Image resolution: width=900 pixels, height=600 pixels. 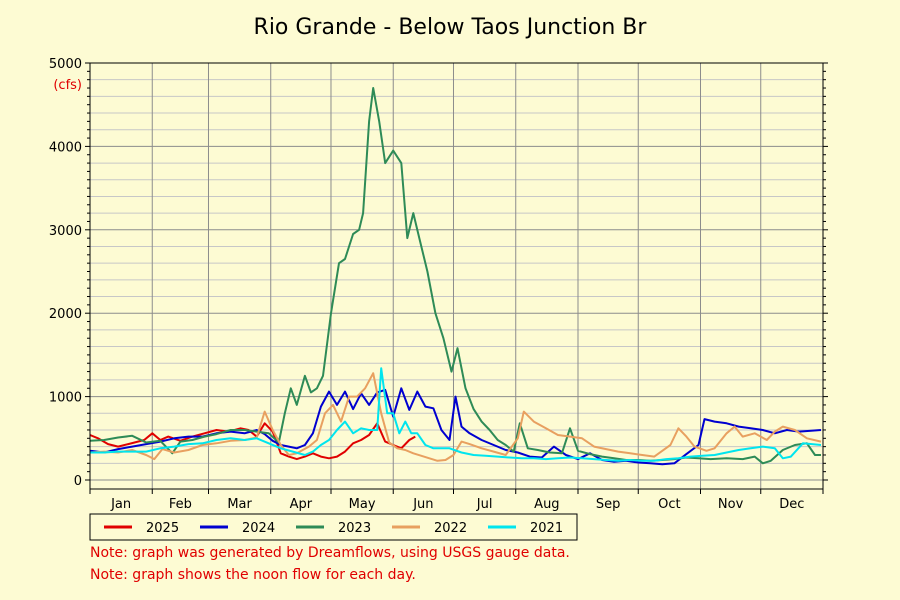 What do you see at coordinates (258, 528) in the screenshot?
I see `legend-label-2024: 2024` at bounding box center [258, 528].